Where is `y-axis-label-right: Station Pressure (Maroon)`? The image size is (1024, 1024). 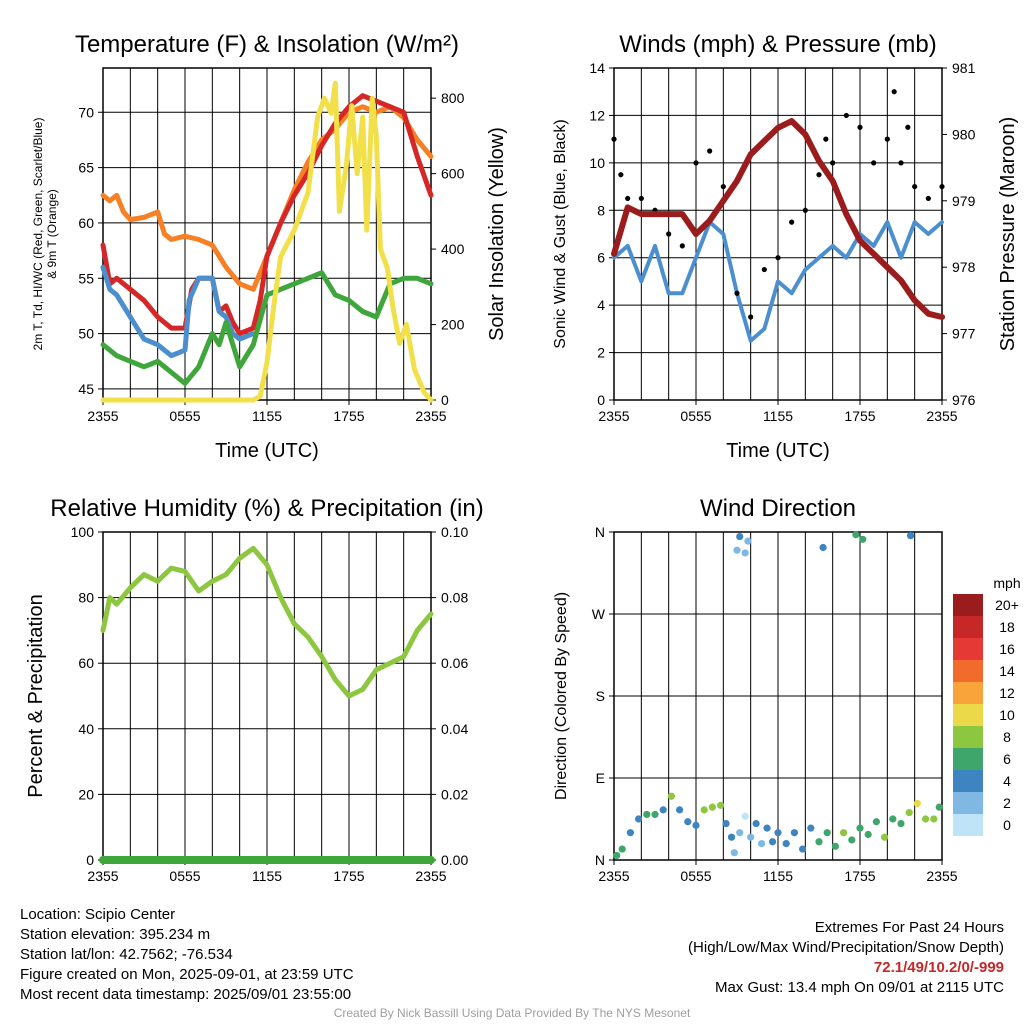 y-axis-label-right: Station Pressure (Maroon) is located at coordinates (1008, 234).